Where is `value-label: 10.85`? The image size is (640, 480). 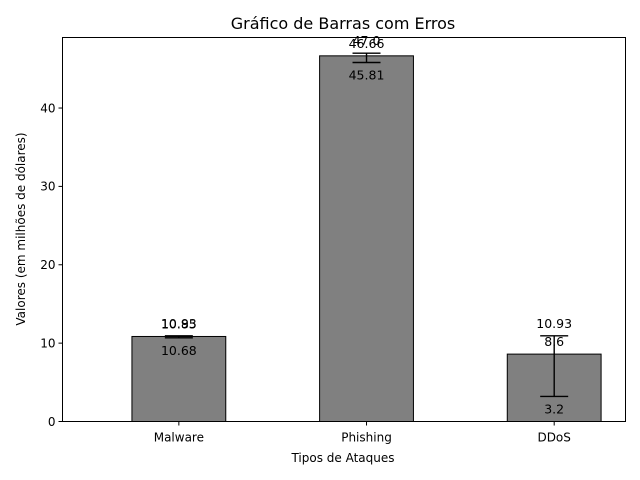
value-label: 10.85 is located at coordinates (179, 323).